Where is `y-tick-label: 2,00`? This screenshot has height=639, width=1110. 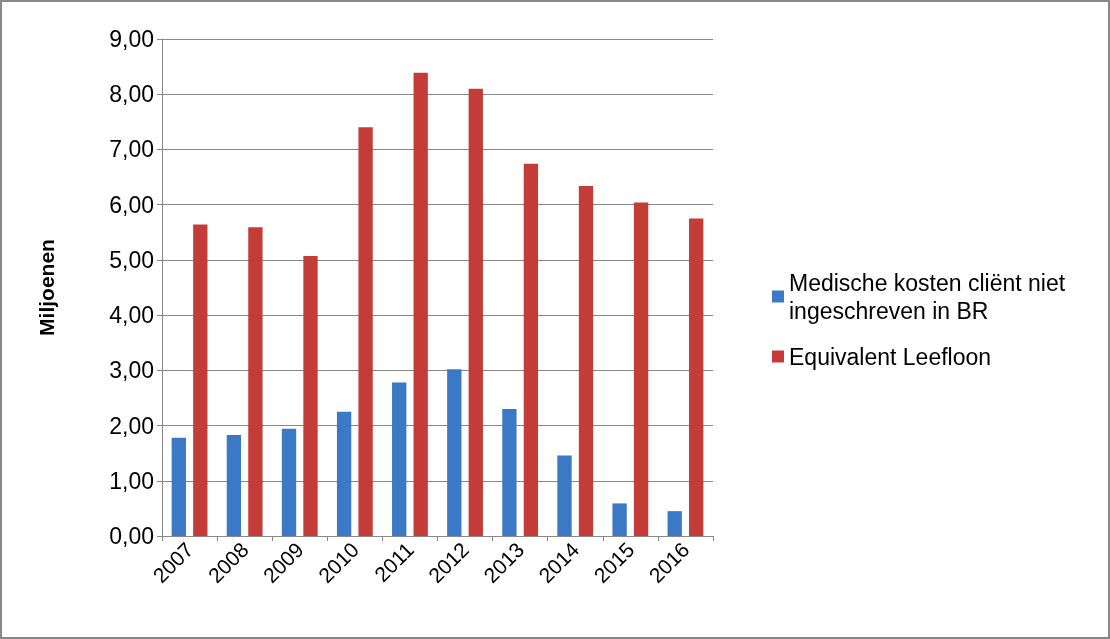 y-tick-label: 2,00 is located at coordinates (131, 425).